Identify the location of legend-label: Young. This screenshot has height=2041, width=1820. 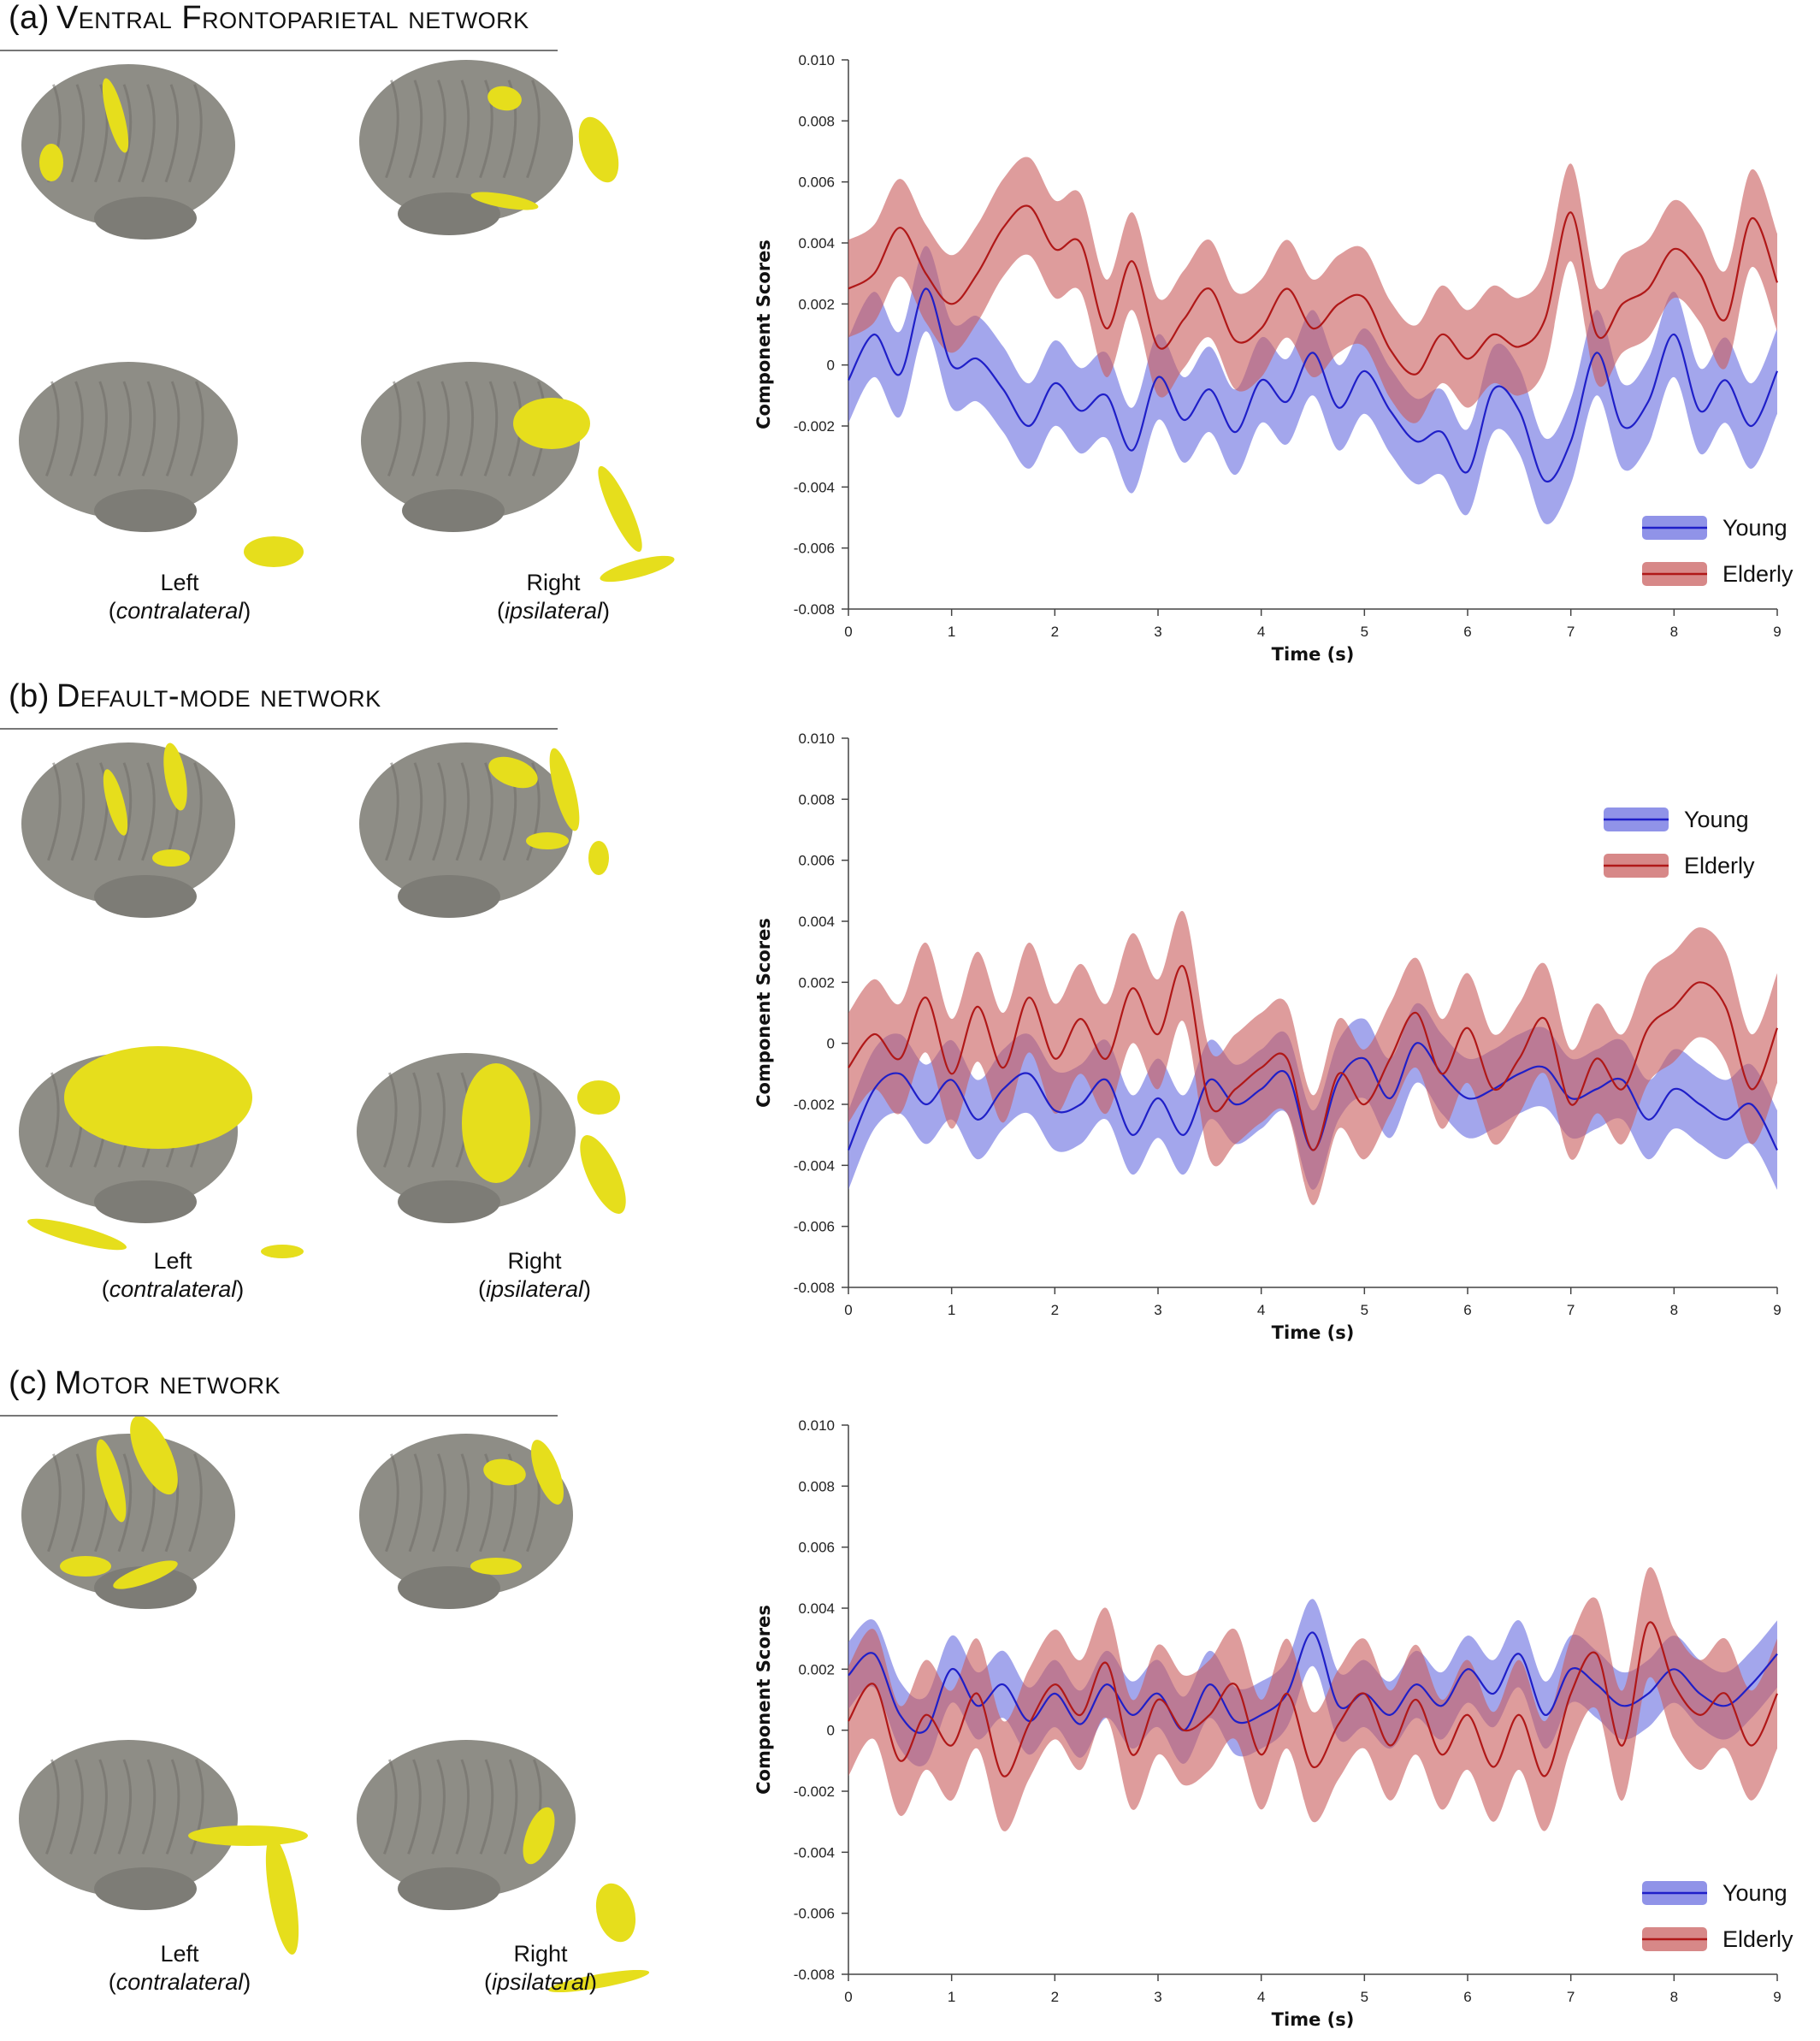
(1755, 1893).